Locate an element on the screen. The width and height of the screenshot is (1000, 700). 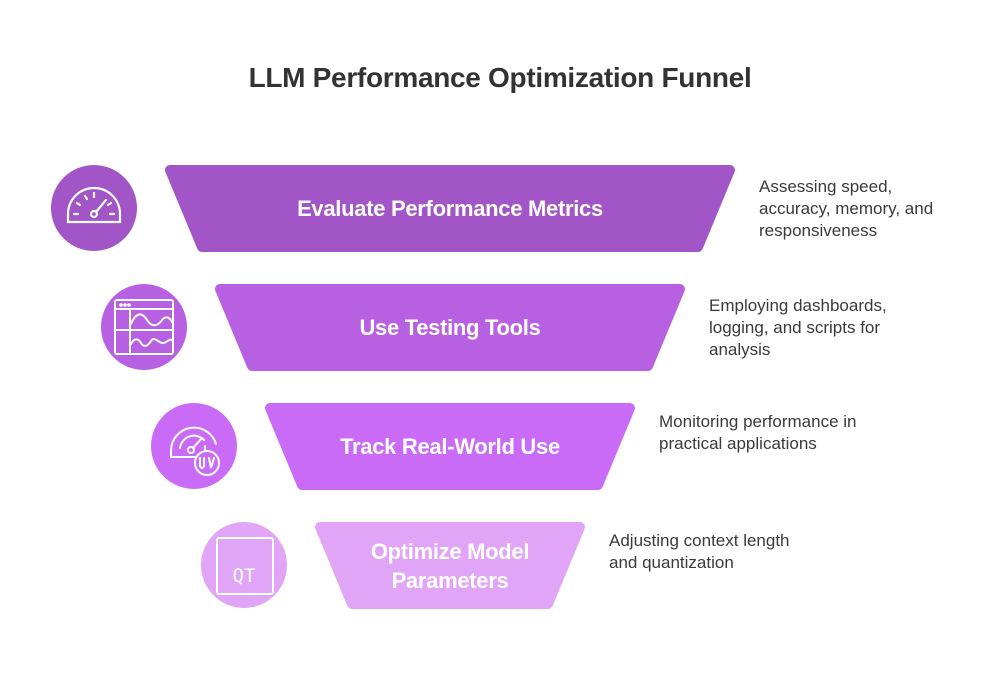
gauge-uv-icon is located at coordinates (195, 451).